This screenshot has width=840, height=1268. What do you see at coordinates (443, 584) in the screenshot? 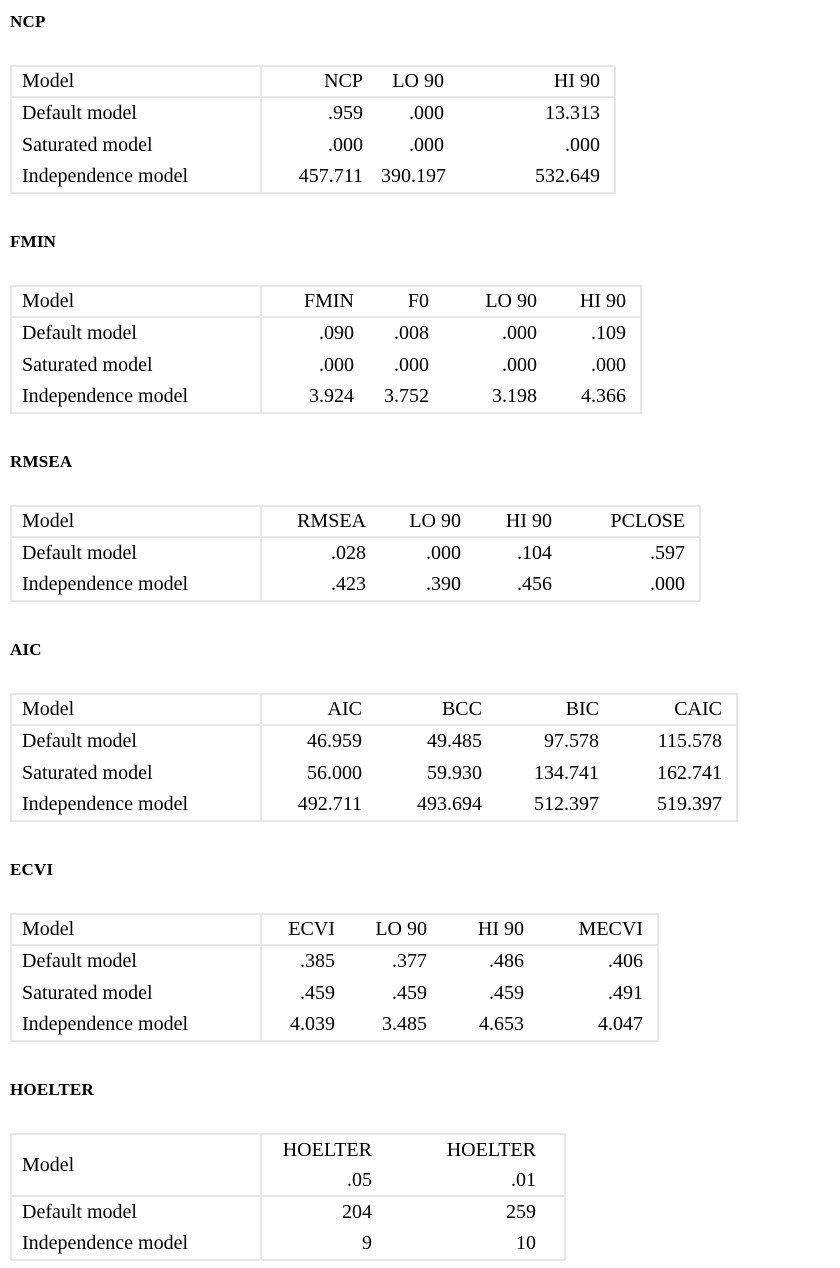
I see `value-cell: .390` at bounding box center [443, 584].